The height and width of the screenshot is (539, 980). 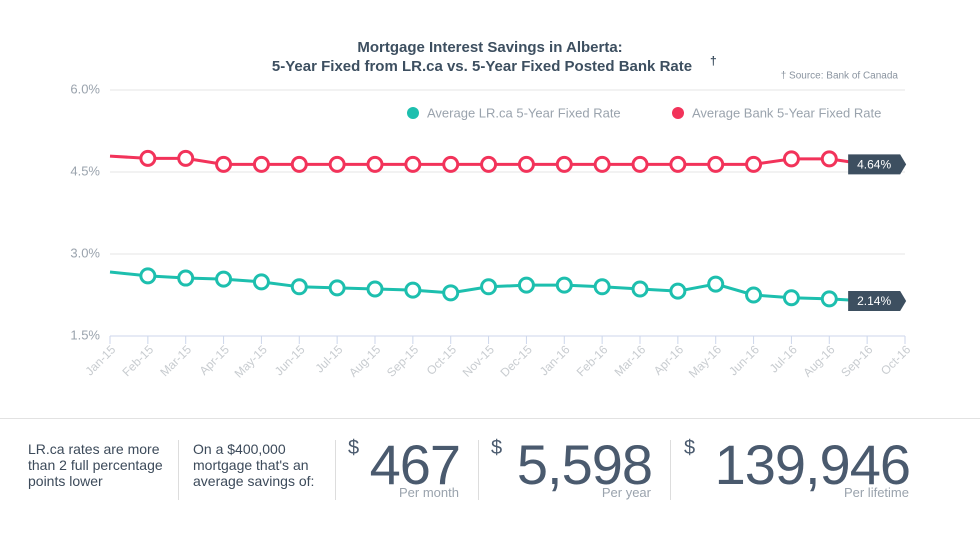 I want to click on source-note: † Source: Bank of Canada, so click(x=840, y=76).